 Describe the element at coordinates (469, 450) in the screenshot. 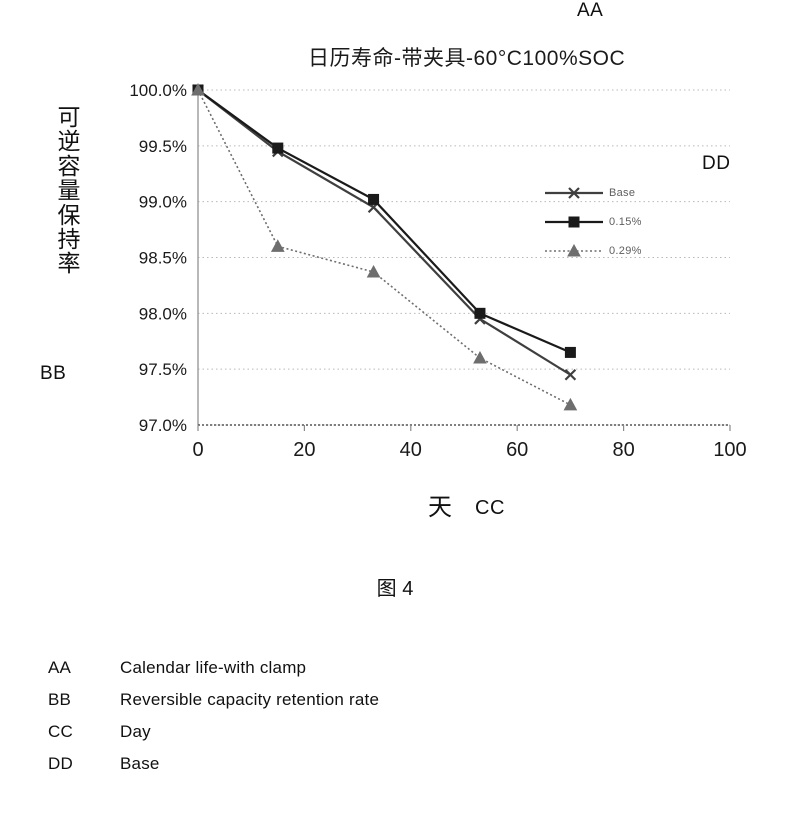

I see `x-axis-tick-labels: 0 20 40 60 80 100` at that location.